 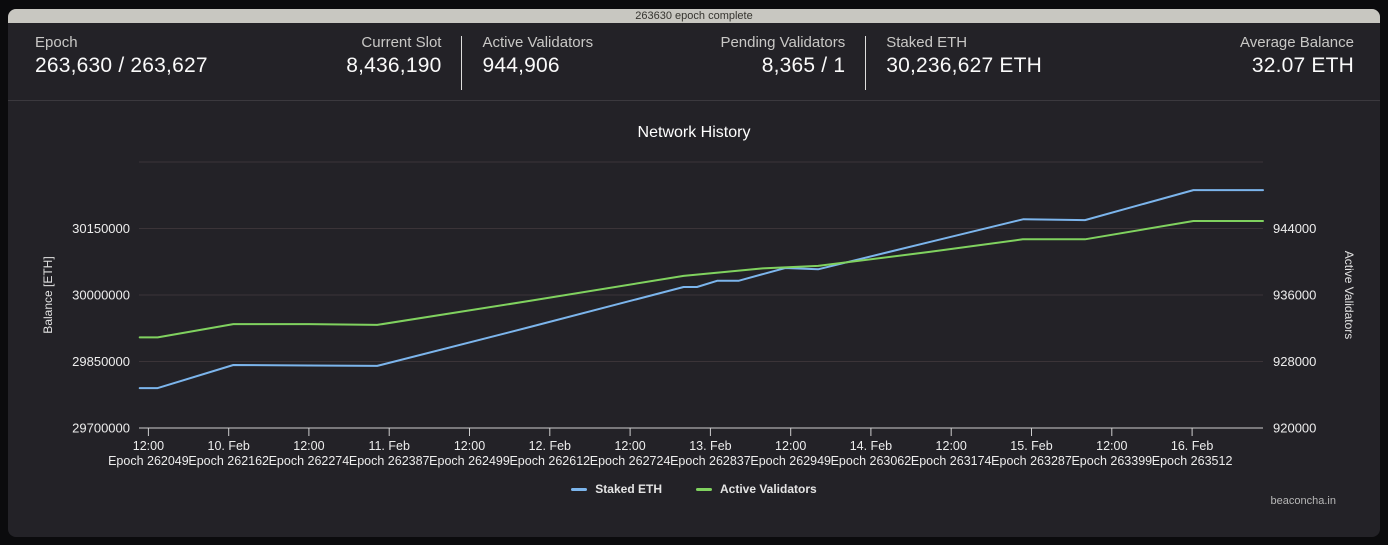 I want to click on y-left-tick-label: 30000000, so click(x=101, y=295).